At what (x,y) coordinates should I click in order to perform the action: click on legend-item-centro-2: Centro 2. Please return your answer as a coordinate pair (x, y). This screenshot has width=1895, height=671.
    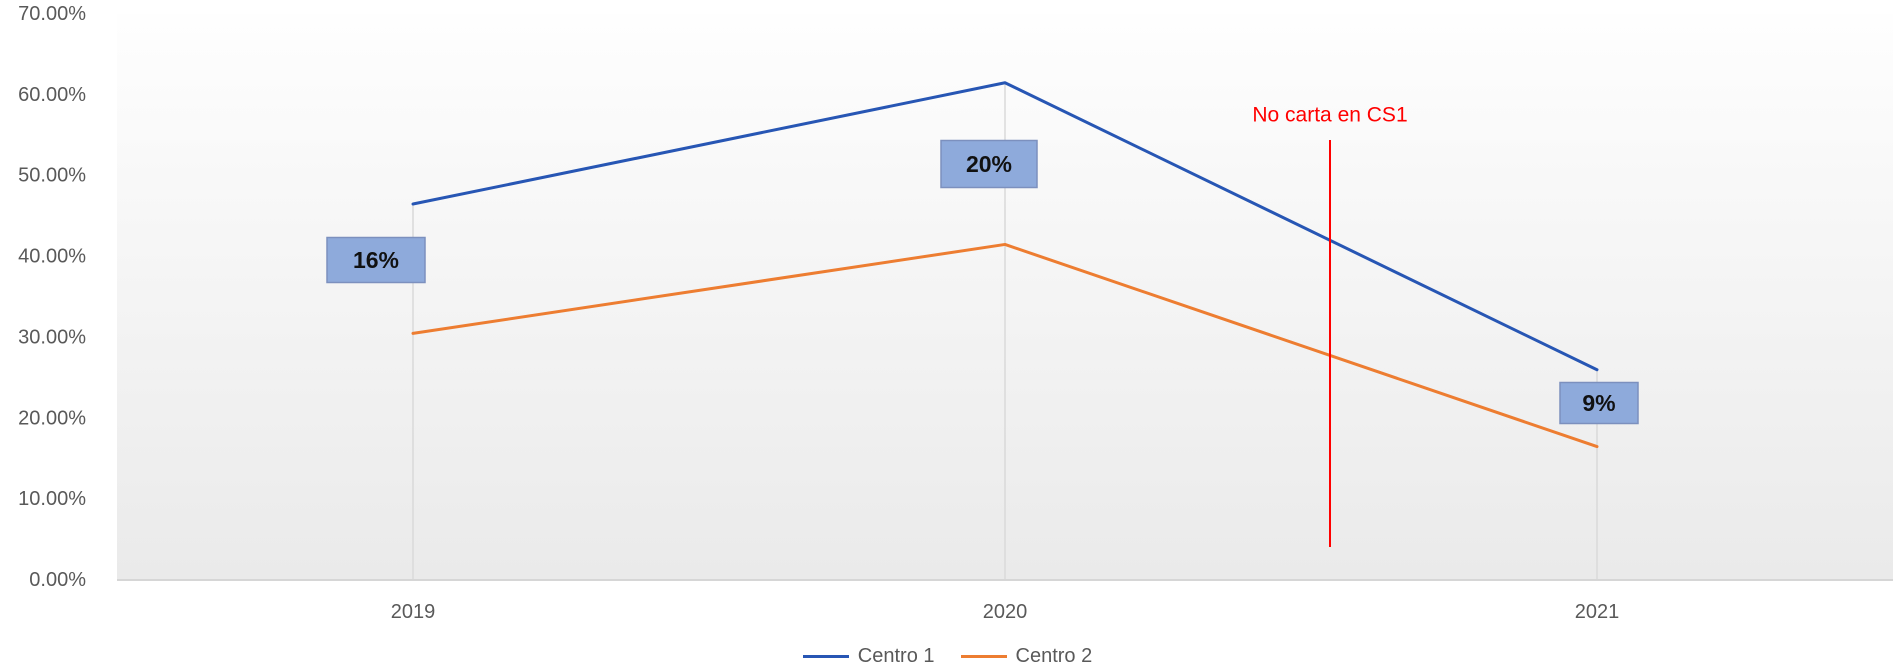
    Looking at the image, I should click on (1026, 656).